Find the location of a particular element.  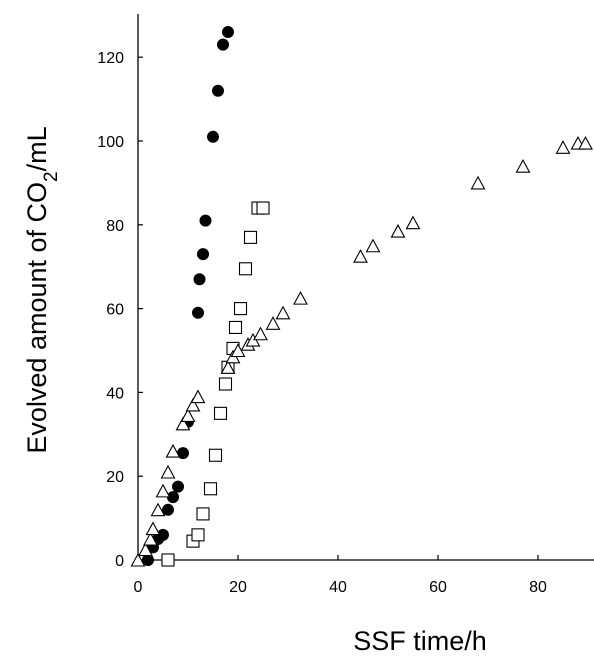

y-tick-label: 120 is located at coordinates (110, 58).